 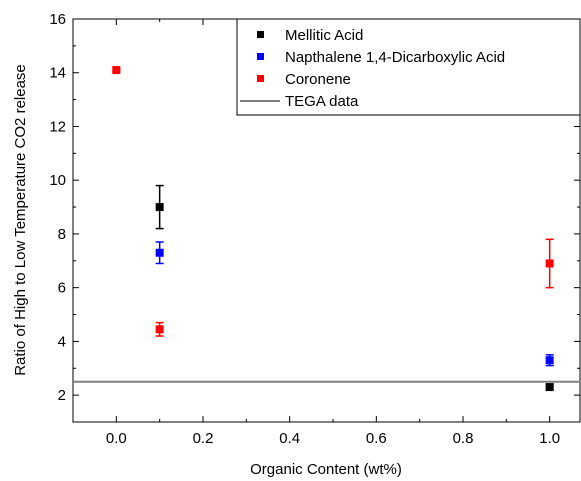 What do you see at coordinates (57, 19) in the screenshot?
I see `y-tick-label: 16` at bounding box center [57, 19].